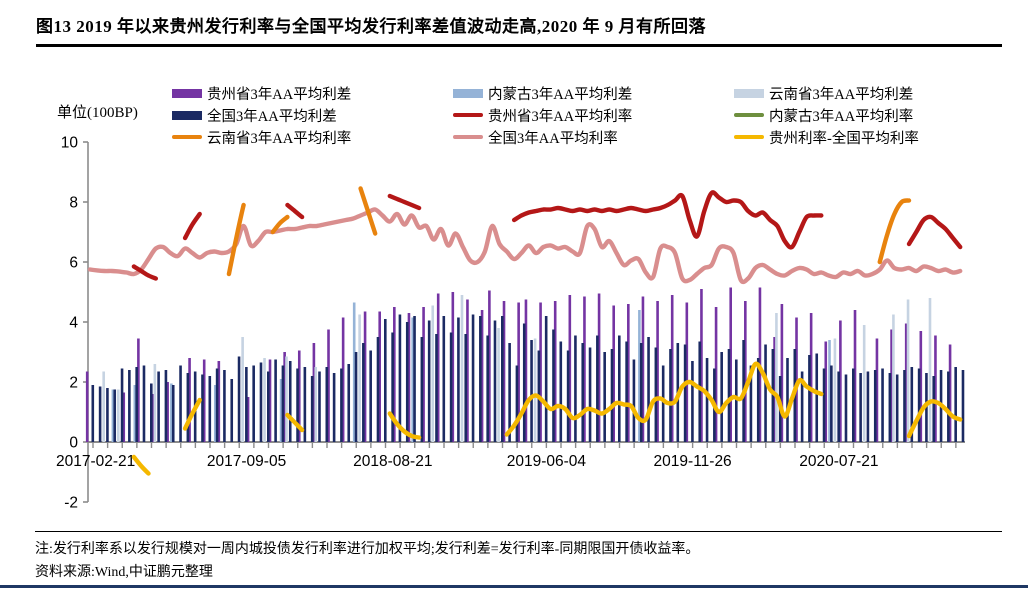 This screenshot has width=1028, height=593. I want to click on legend-item-guizhou_rate: 贵州省3年AA平均利率, so click(593, 115).